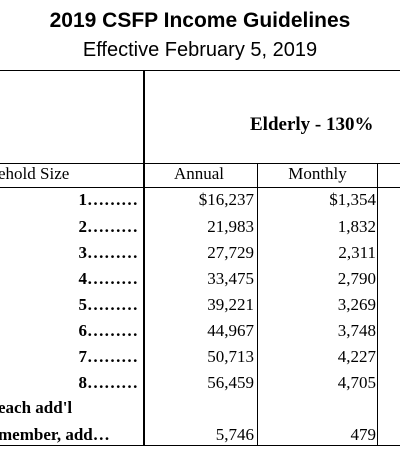 The image size is (400, 465). I want to click on monthly-cell: 3,269, so click(356, 304).